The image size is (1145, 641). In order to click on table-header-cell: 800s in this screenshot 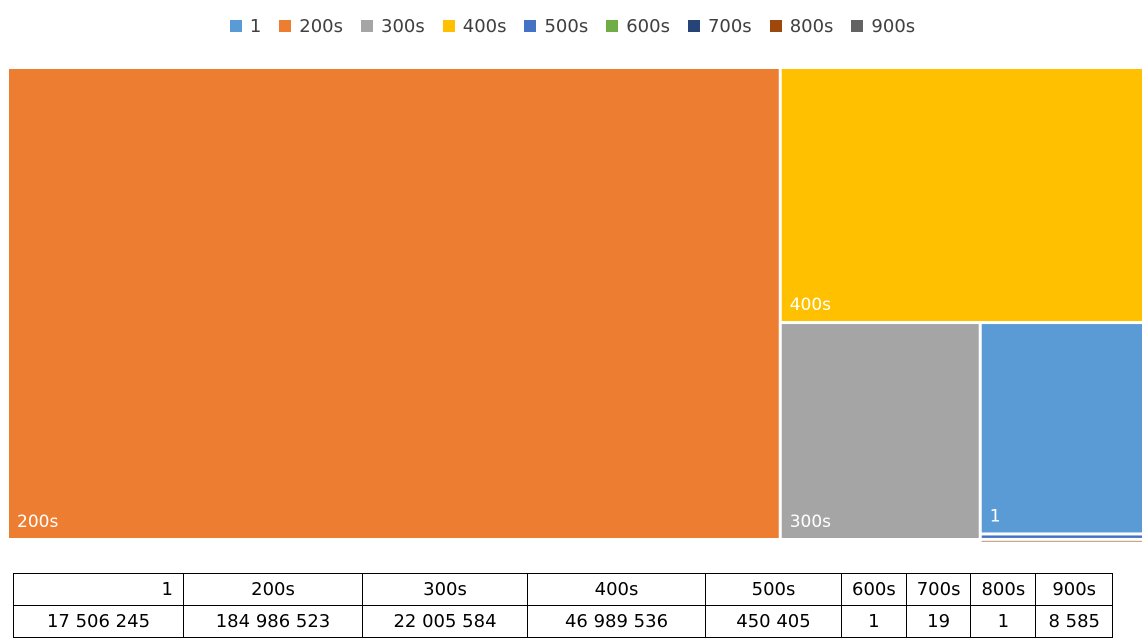, I will do `click(1003, 589)`.